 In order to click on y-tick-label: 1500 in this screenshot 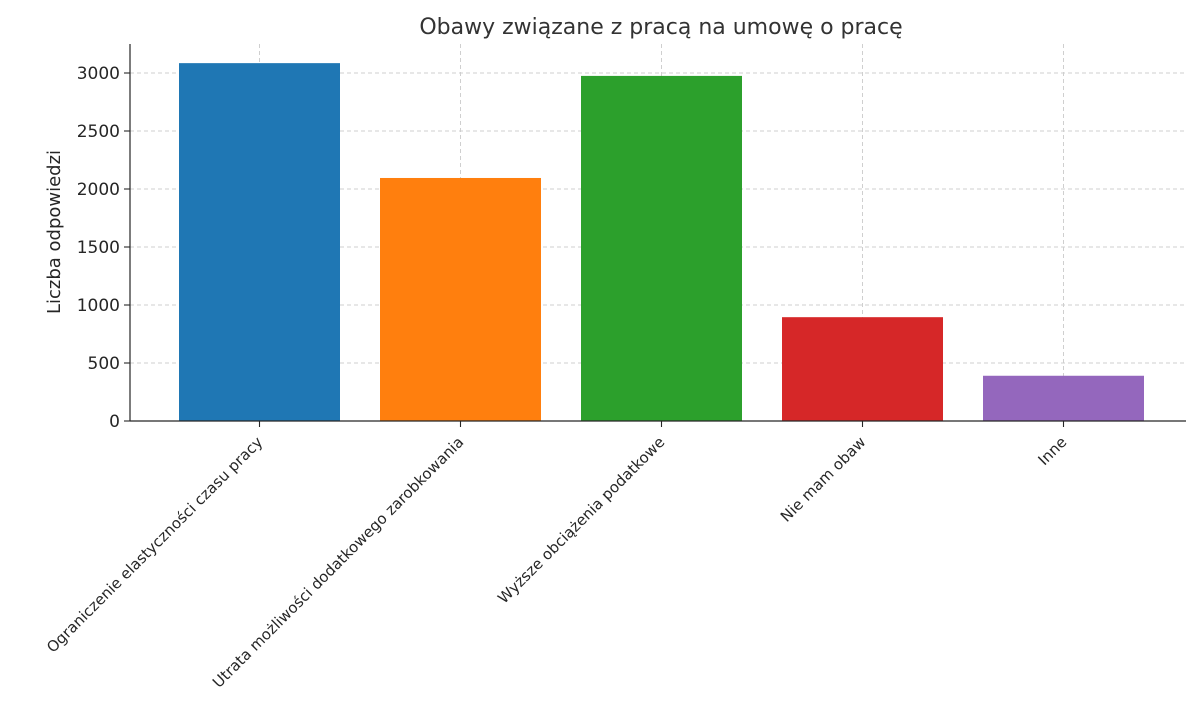, I will do `click(98, 248)`.